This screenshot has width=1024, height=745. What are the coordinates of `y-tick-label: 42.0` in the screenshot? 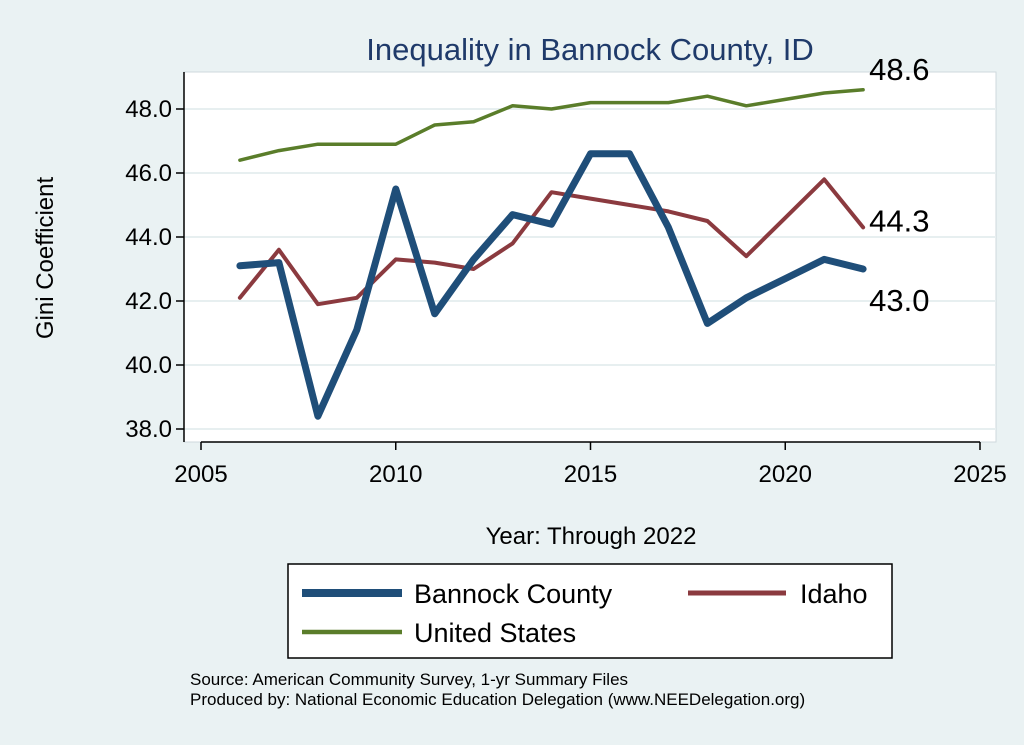 It's located at (148, 301).